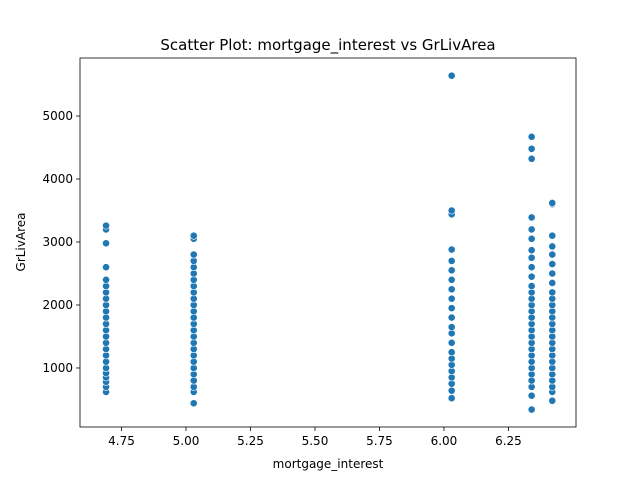 The width and height of the screenshot is (640, 480). I want to click on y-tick-label: 2000, so click(57, 305).